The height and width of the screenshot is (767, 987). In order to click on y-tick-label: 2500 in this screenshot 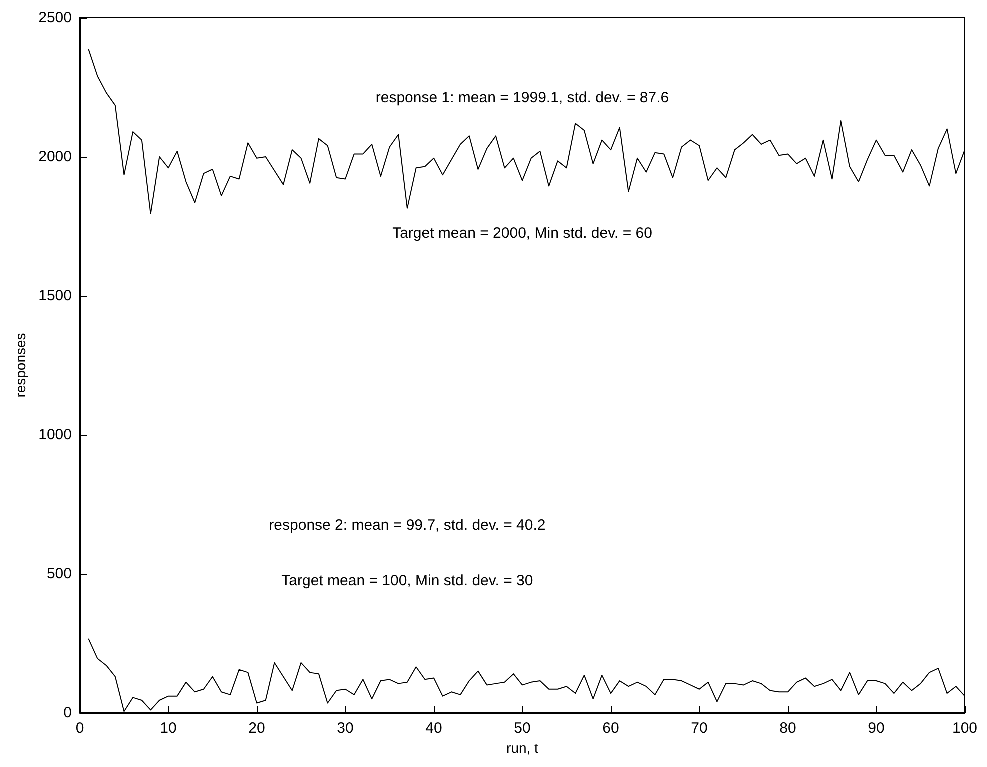, I will do `click(55, 18)`.